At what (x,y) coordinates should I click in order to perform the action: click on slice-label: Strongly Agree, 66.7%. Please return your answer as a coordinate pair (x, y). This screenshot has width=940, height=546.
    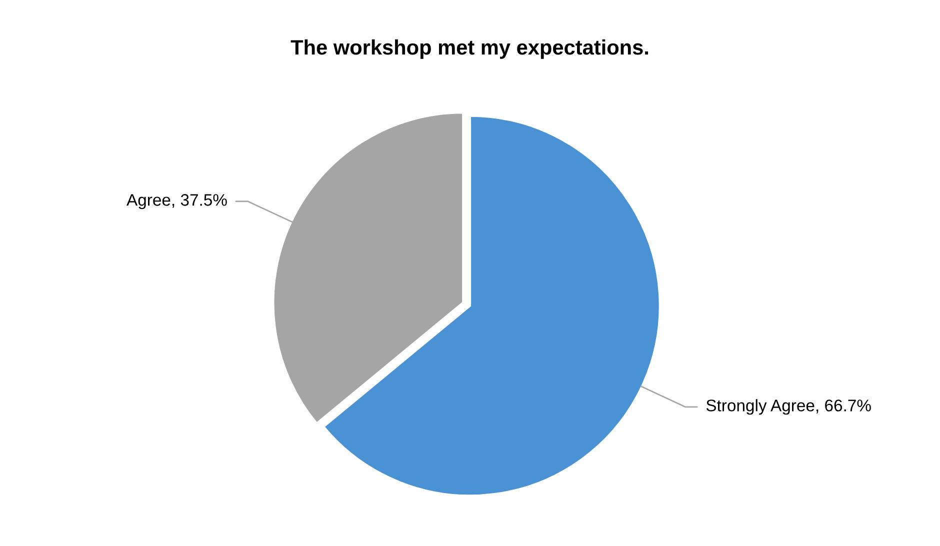
    Looking at the image, I should click on (788, 407).